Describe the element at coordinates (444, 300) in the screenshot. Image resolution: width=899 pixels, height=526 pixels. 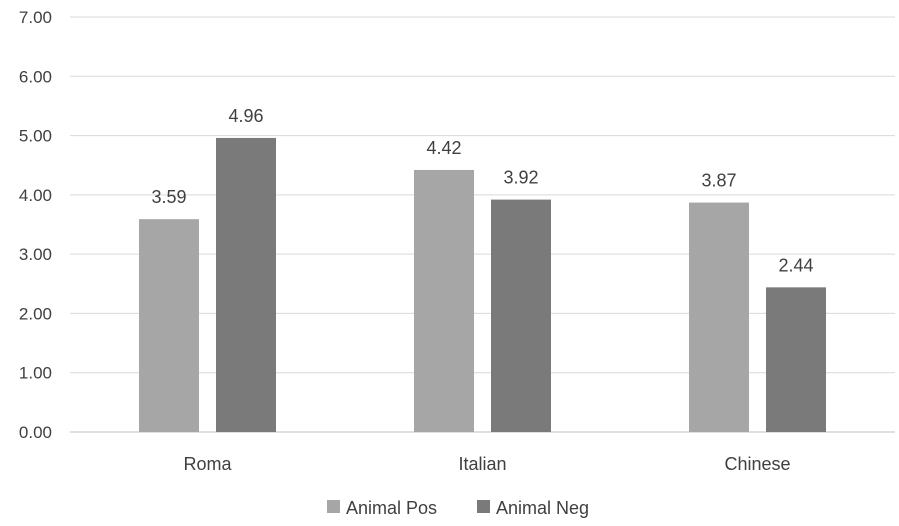
I see `bar-animal-pos-italian` at that location.